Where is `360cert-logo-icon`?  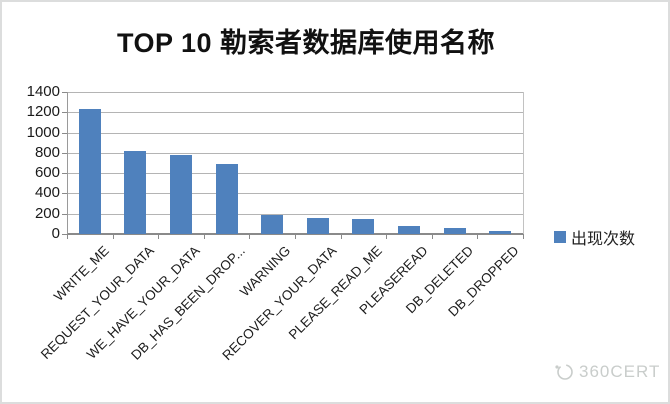
360cert-logo-icon is located at coordinates (564, 372).